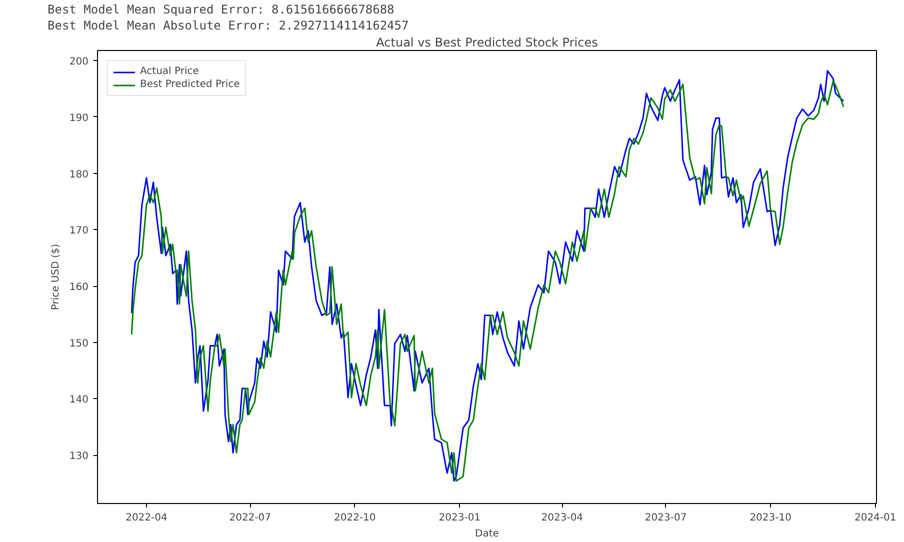 The width and height of the screenshot is (904, 542). Describe the element at coordinates (79, 288) in the screenshot. I see `y-tick-label: 160` at that location.